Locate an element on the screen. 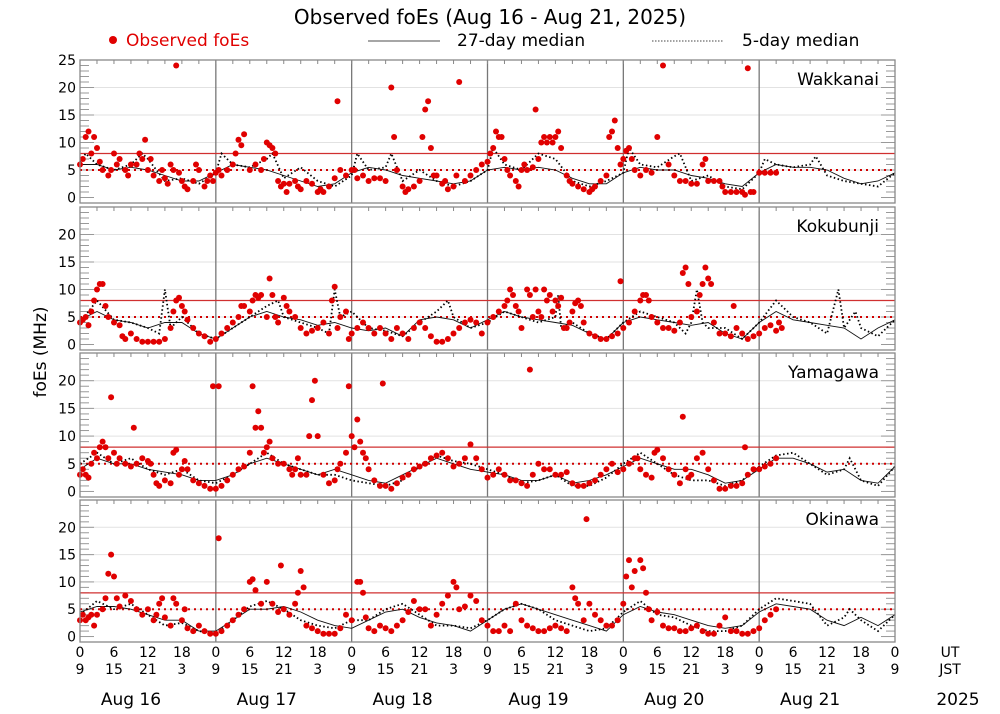 The width and height of the screenshot is (1000, 714). y-axis-label: foEs (MHz) is located at coordinates (41, 351).